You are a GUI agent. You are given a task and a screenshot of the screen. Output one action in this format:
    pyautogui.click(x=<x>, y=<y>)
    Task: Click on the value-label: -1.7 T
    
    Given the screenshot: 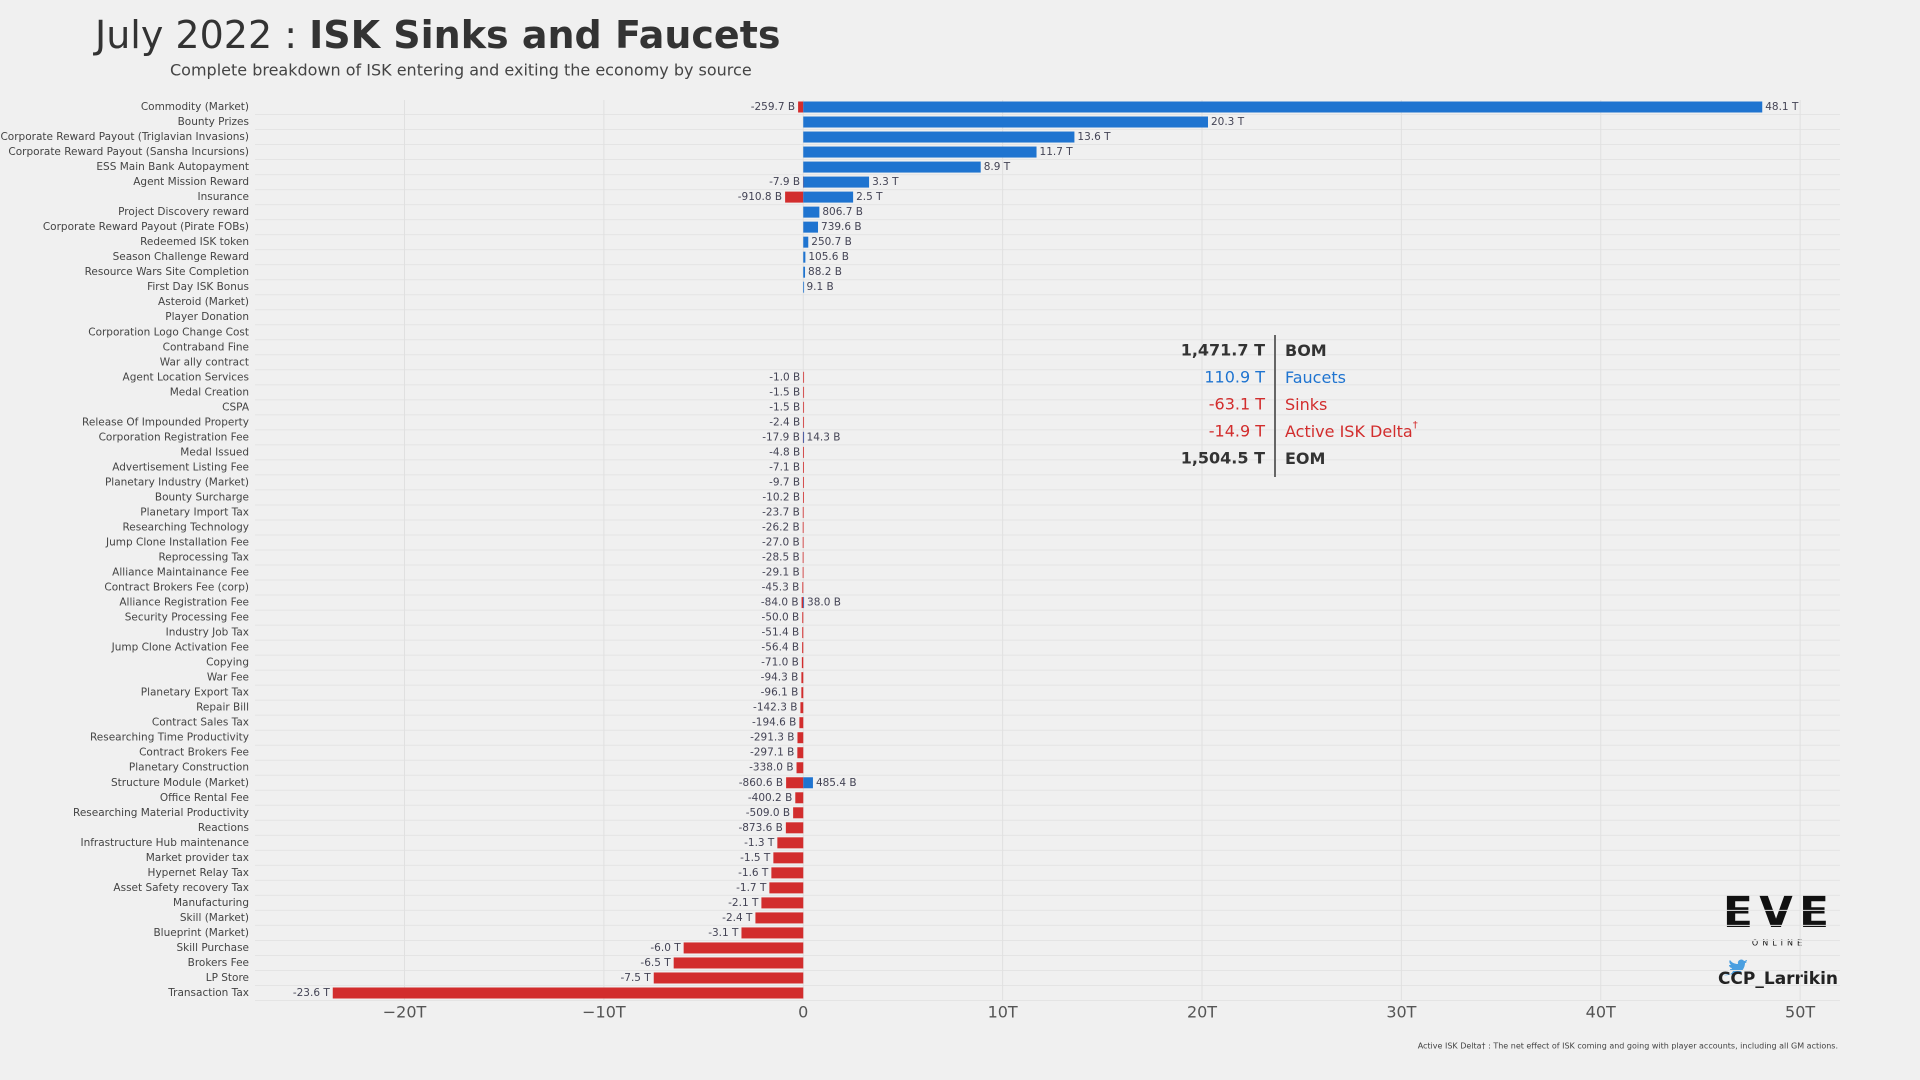 What is the action you would take?
    pyautogui.click(x=751, y=888)
    